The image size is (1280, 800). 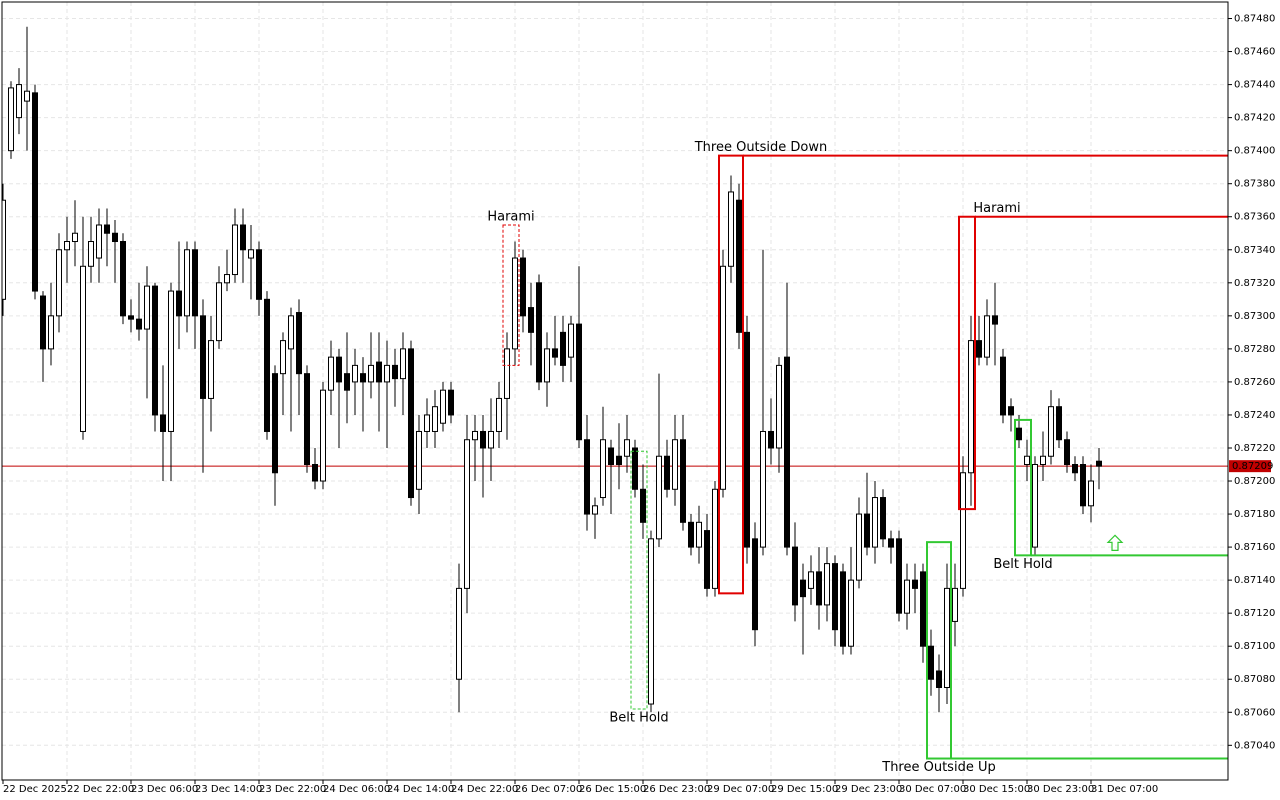 What do you see at coordinates (1254, 679) in the screenshot?
I see `y-tick-label: 0.87080` at bounding box center [1254, 679].